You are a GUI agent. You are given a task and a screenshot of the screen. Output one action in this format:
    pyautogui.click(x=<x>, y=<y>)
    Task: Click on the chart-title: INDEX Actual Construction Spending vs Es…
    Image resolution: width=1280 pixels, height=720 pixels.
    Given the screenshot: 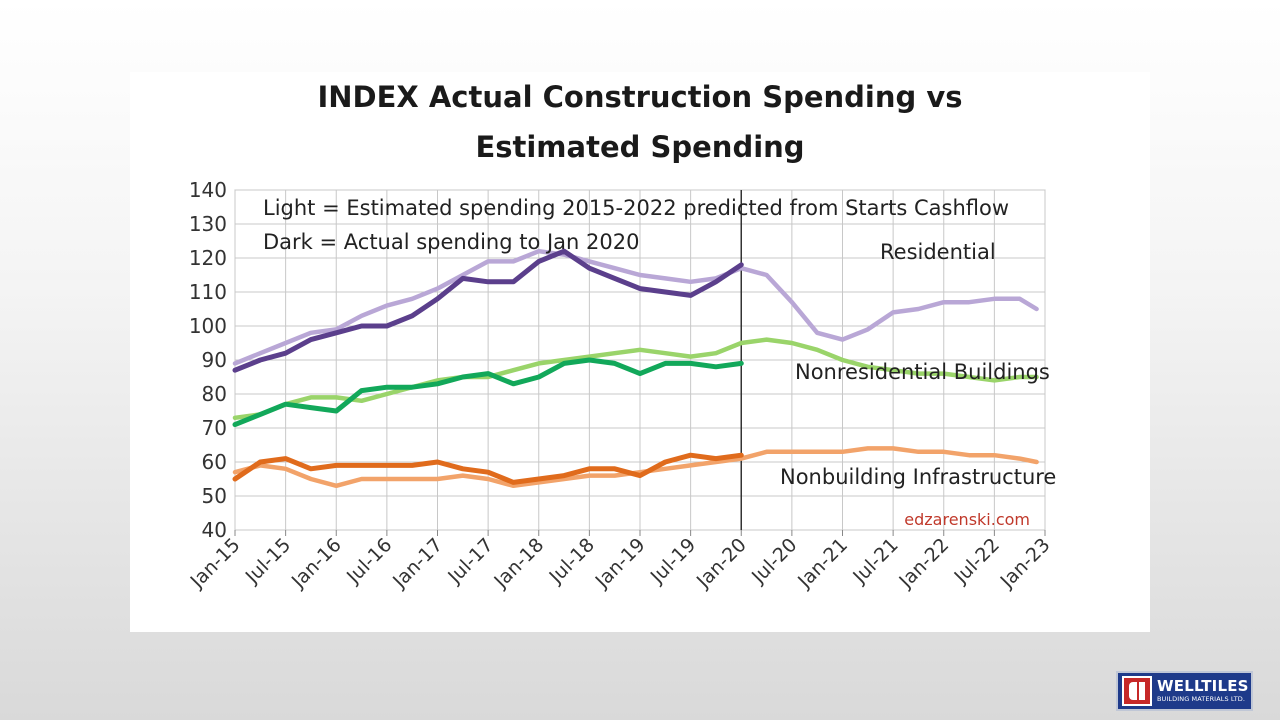 What is the action you would take?
    pyautogui.click(x=640, y=122)
    